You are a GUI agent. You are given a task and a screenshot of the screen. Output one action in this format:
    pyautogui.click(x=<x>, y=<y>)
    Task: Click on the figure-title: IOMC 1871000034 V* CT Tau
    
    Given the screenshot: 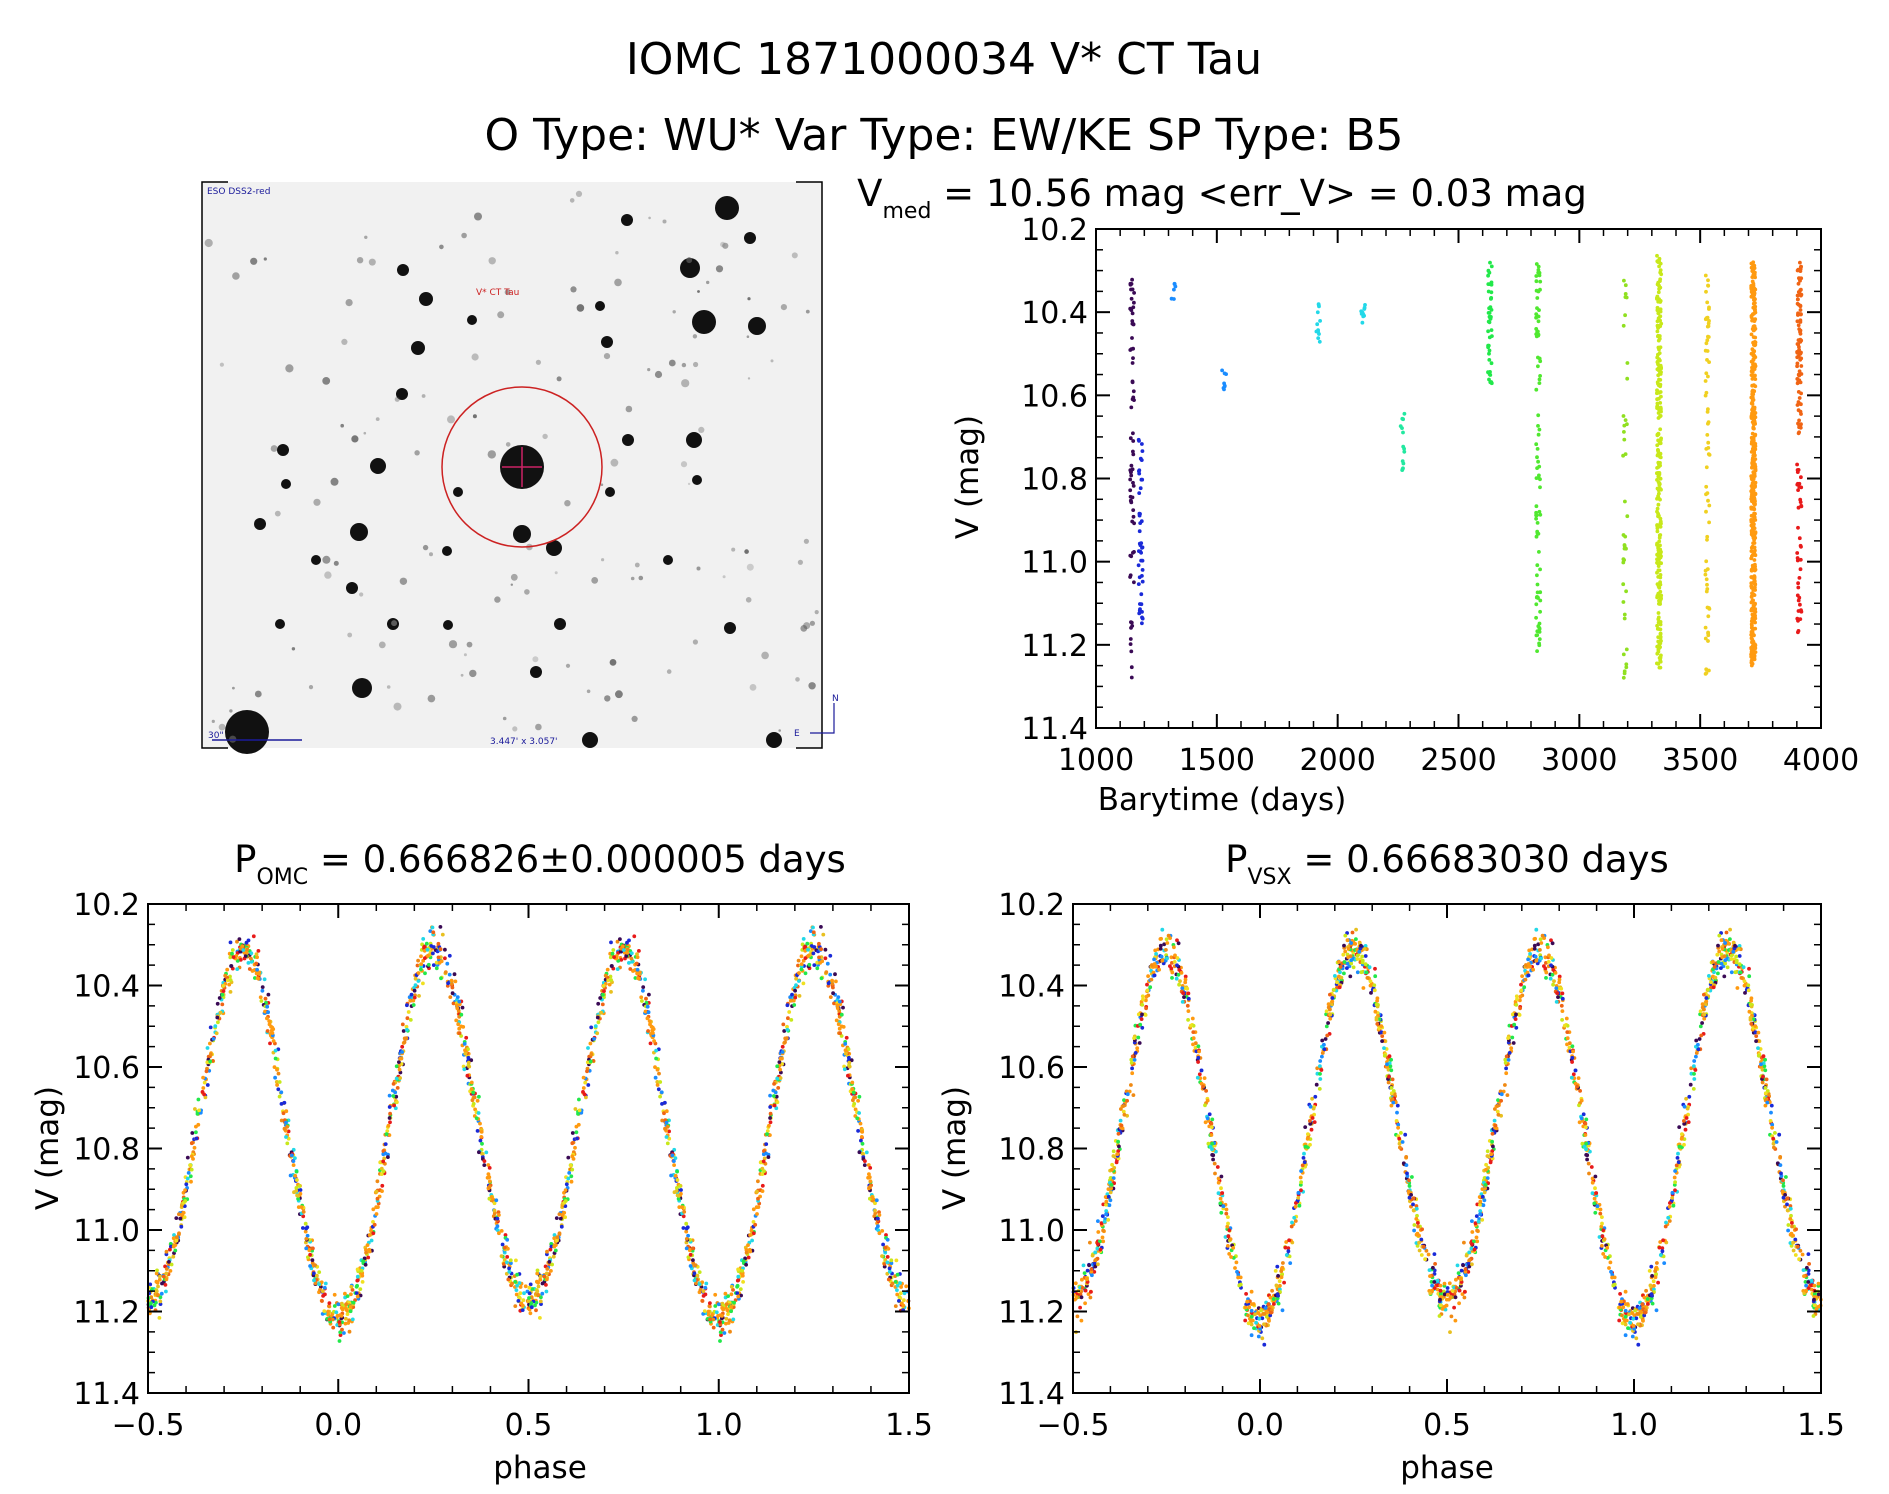 What is the action you would take?
    pyautogui.click(x=944, y=59)
    